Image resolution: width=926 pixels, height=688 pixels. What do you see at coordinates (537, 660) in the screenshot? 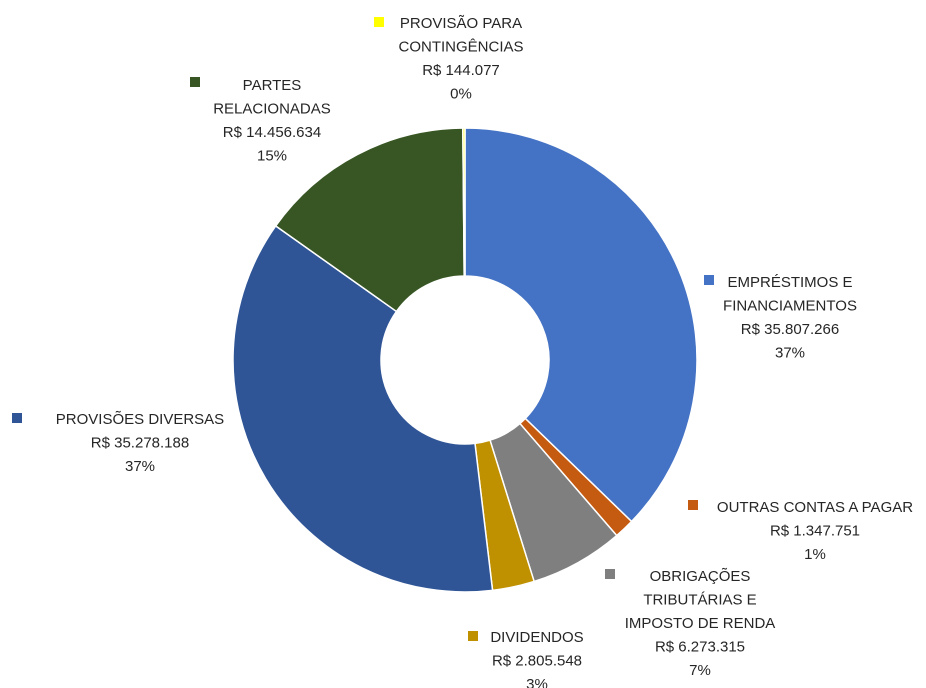
I see `value-label: R$ 2.805.548` at bounding box center [537, 660].